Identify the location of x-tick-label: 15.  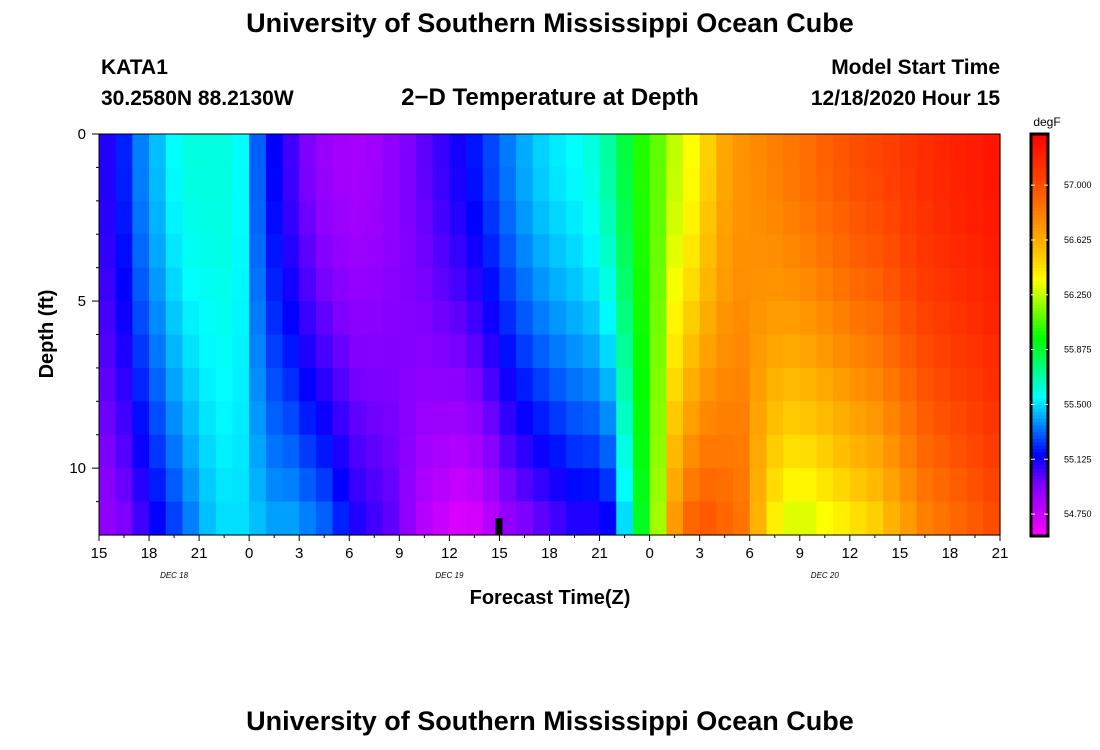
(99, 553).